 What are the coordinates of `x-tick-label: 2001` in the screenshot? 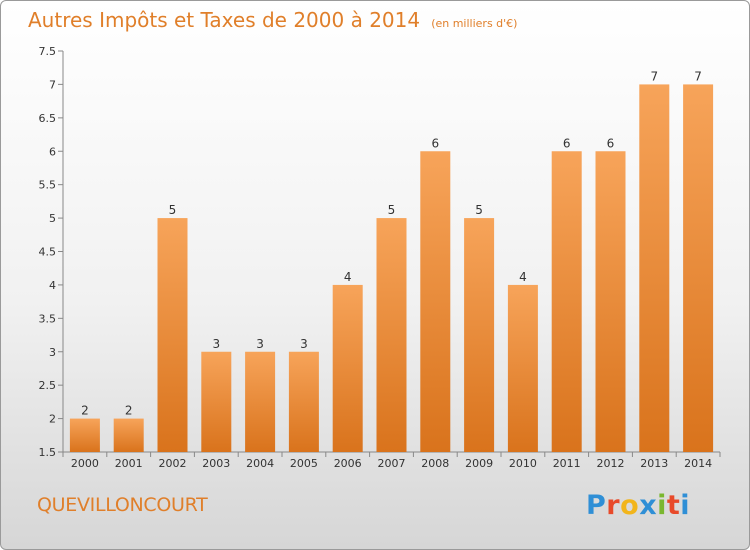 It's located at (129, 463).